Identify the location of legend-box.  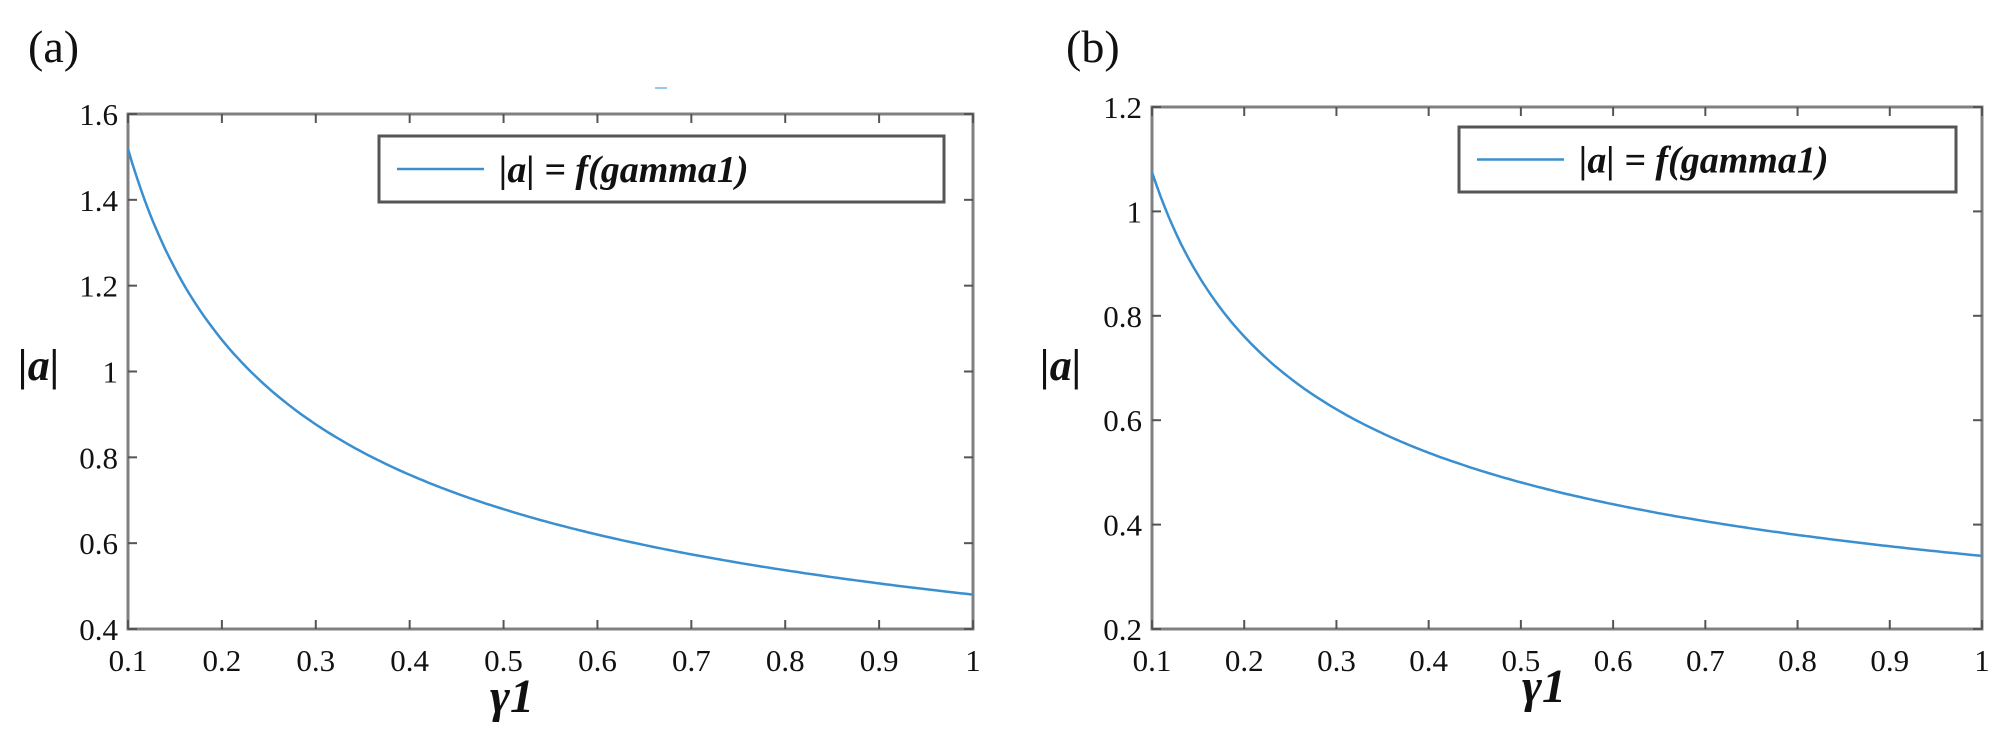
(1707, 159).